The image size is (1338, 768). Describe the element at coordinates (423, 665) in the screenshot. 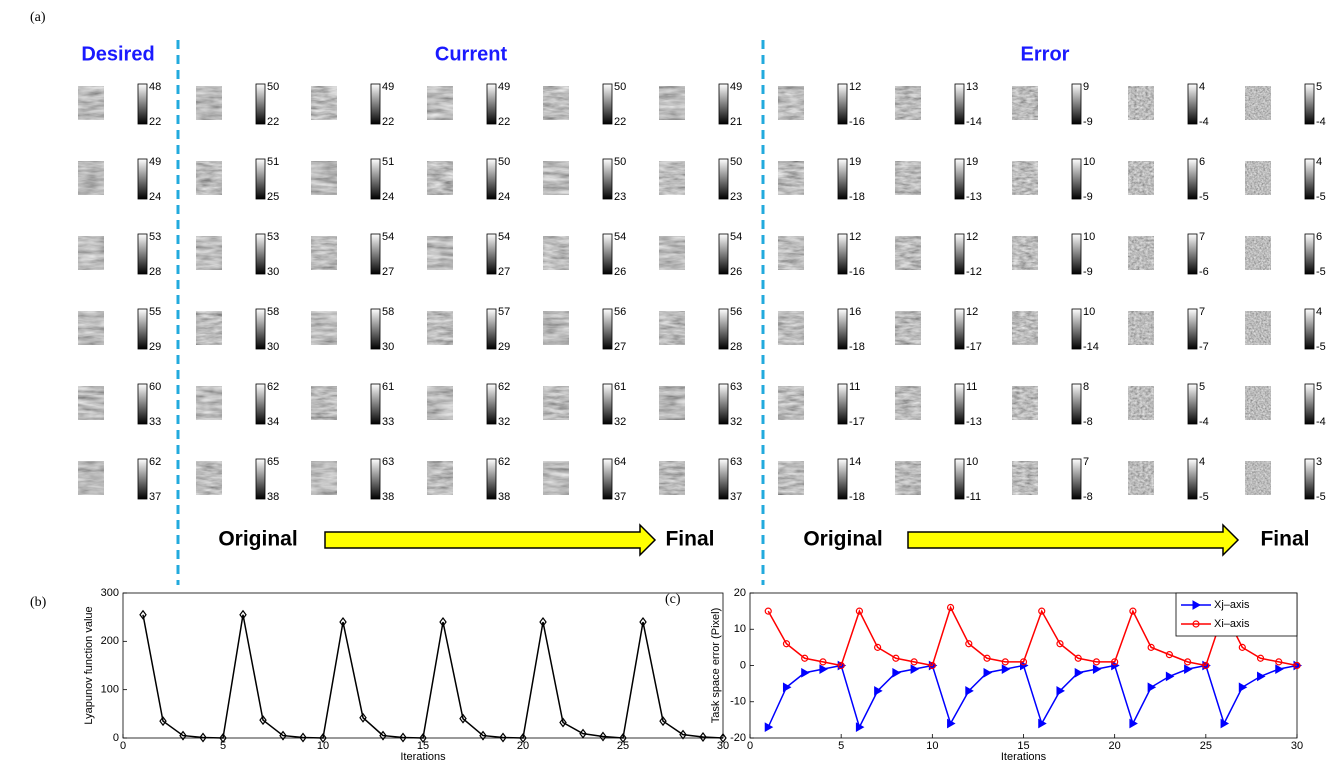

I see `axes-box` at that location.